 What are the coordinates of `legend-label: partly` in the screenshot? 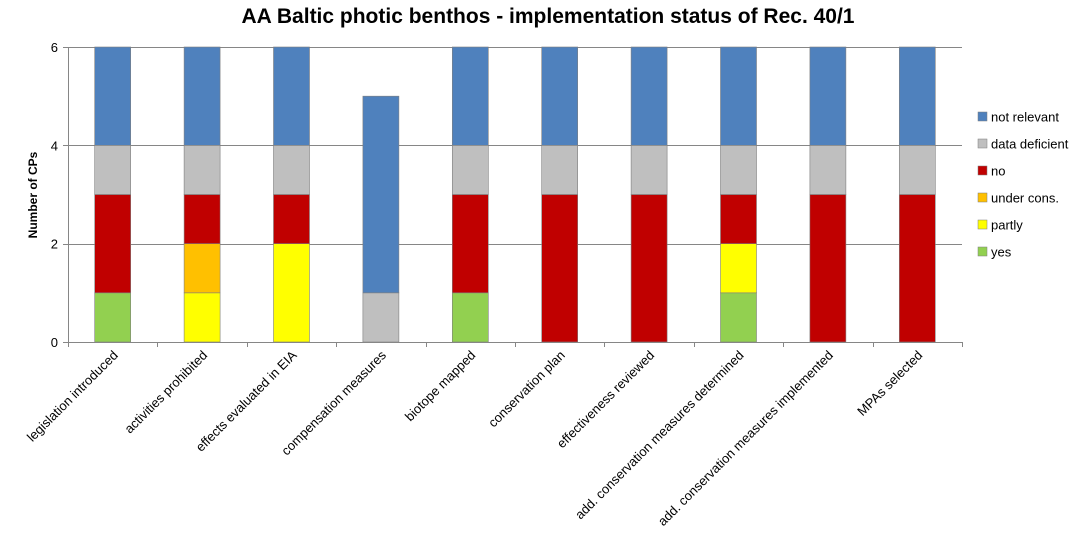 It's located at (1007, 225).